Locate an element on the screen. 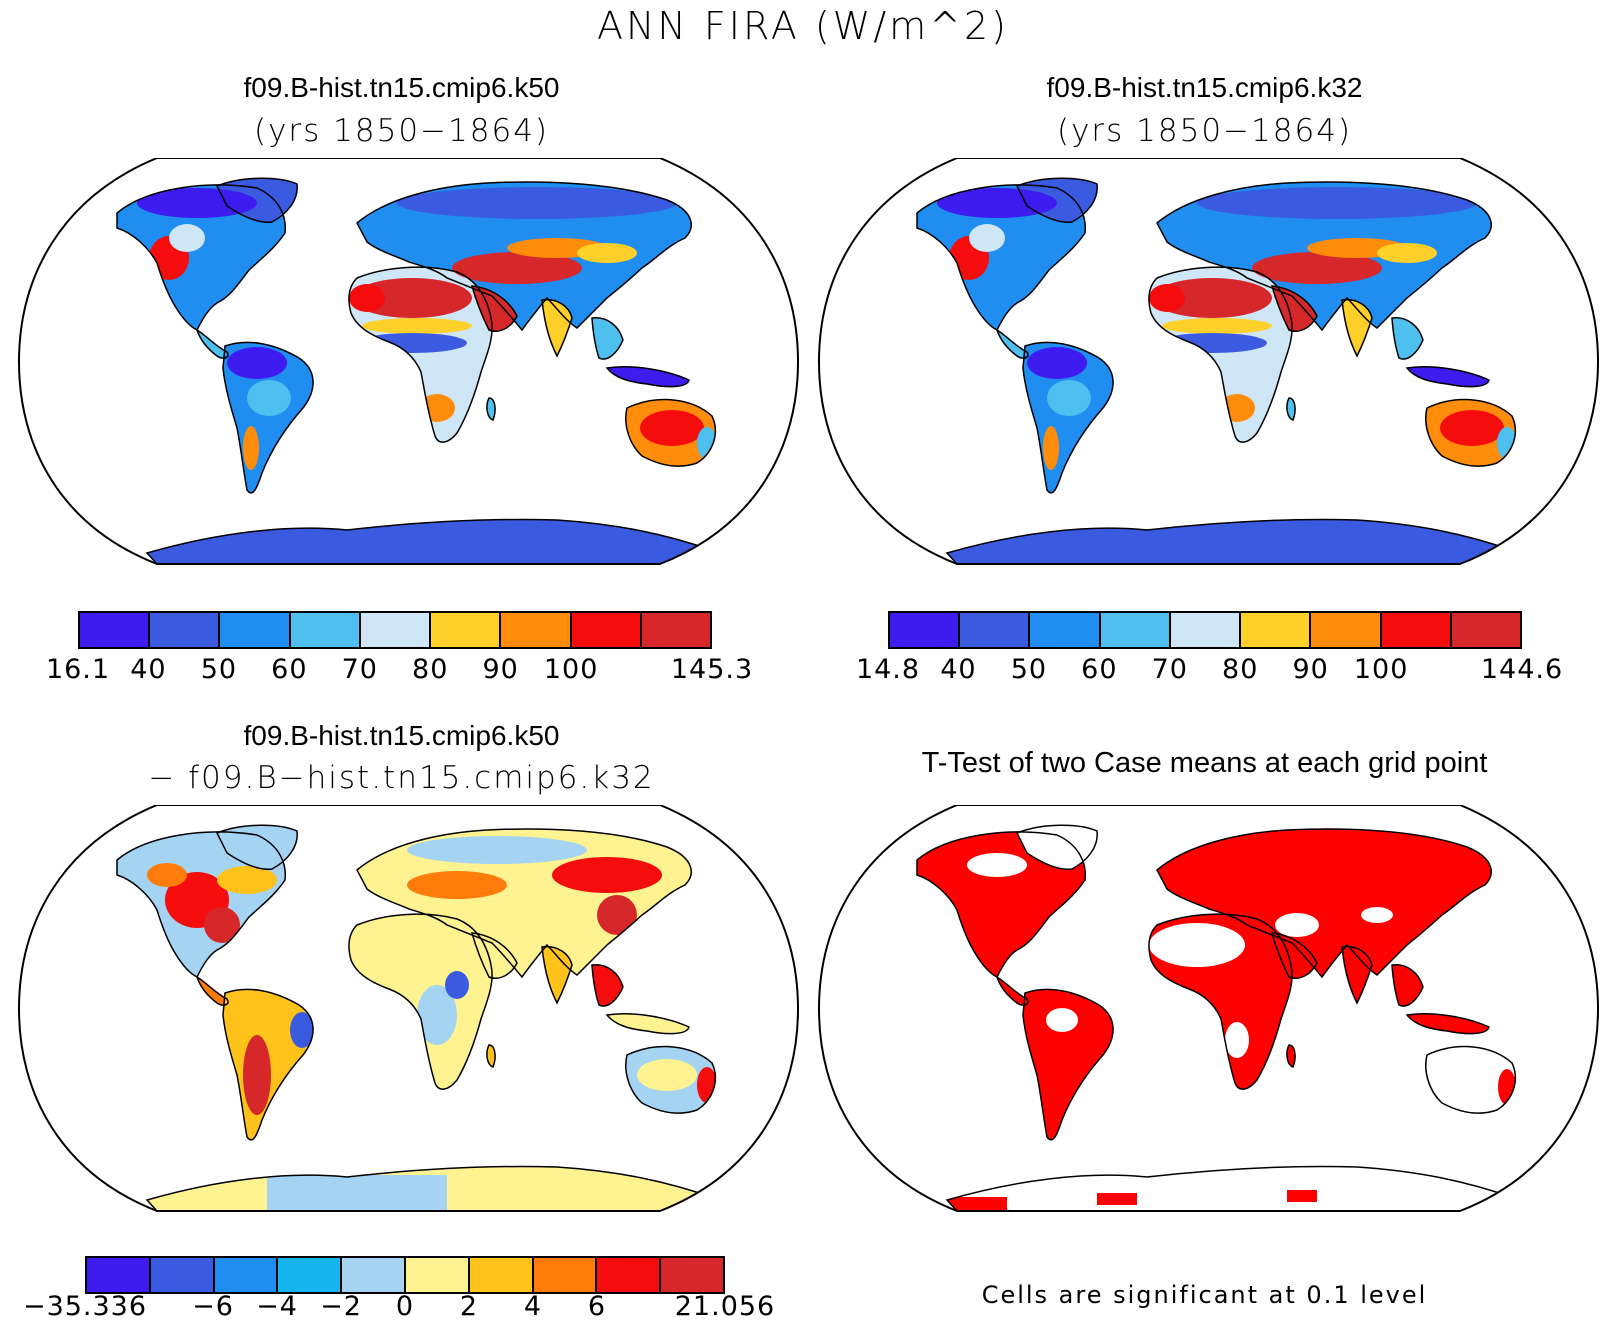  map-bottom-left is located at coordinates (408, 1008).